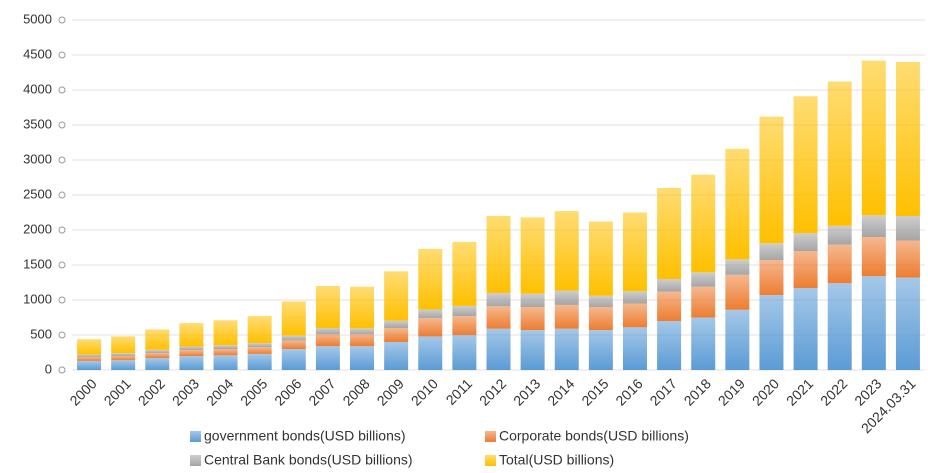  I want to click on y-tick-label: 3000, so click(37, 158).